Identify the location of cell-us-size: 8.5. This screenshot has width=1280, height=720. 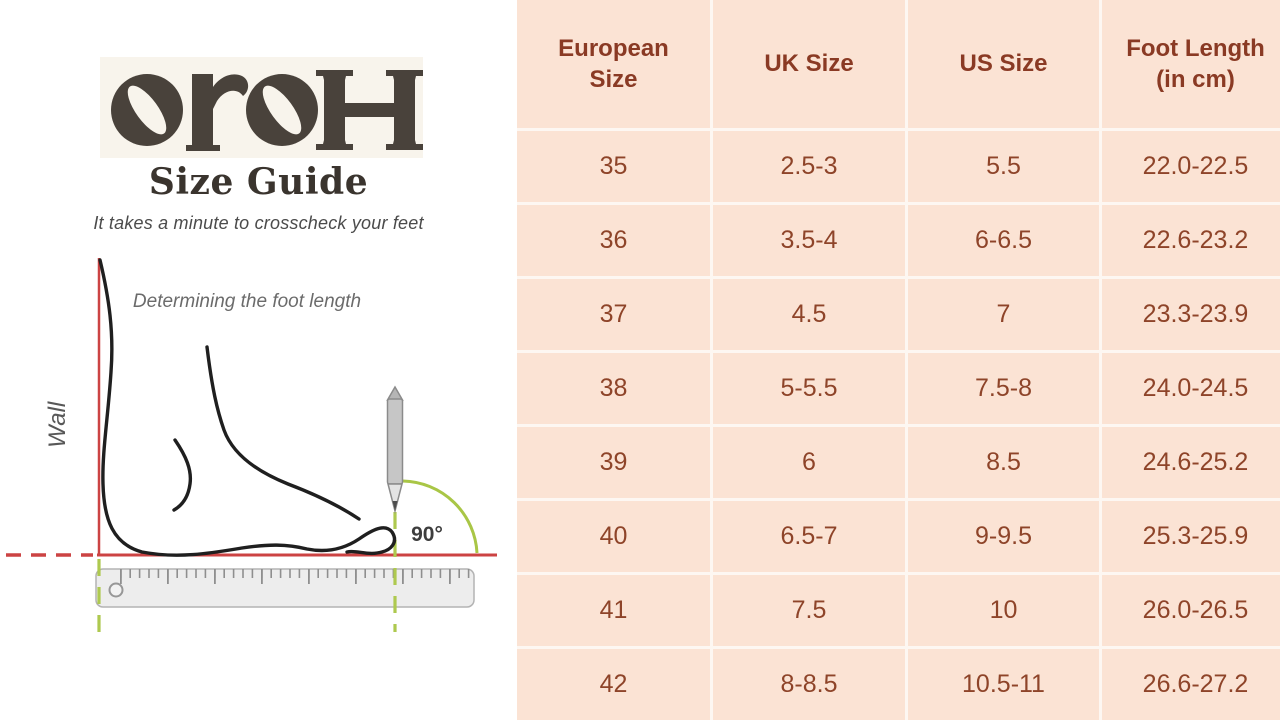
(1003, 462).